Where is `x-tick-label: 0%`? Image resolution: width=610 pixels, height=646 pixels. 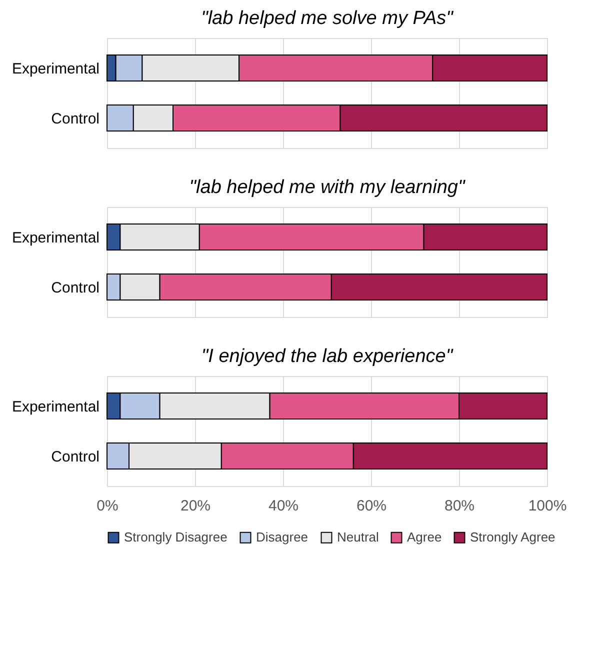
x-tick-label: 0% is located at coordinates (107, 506).